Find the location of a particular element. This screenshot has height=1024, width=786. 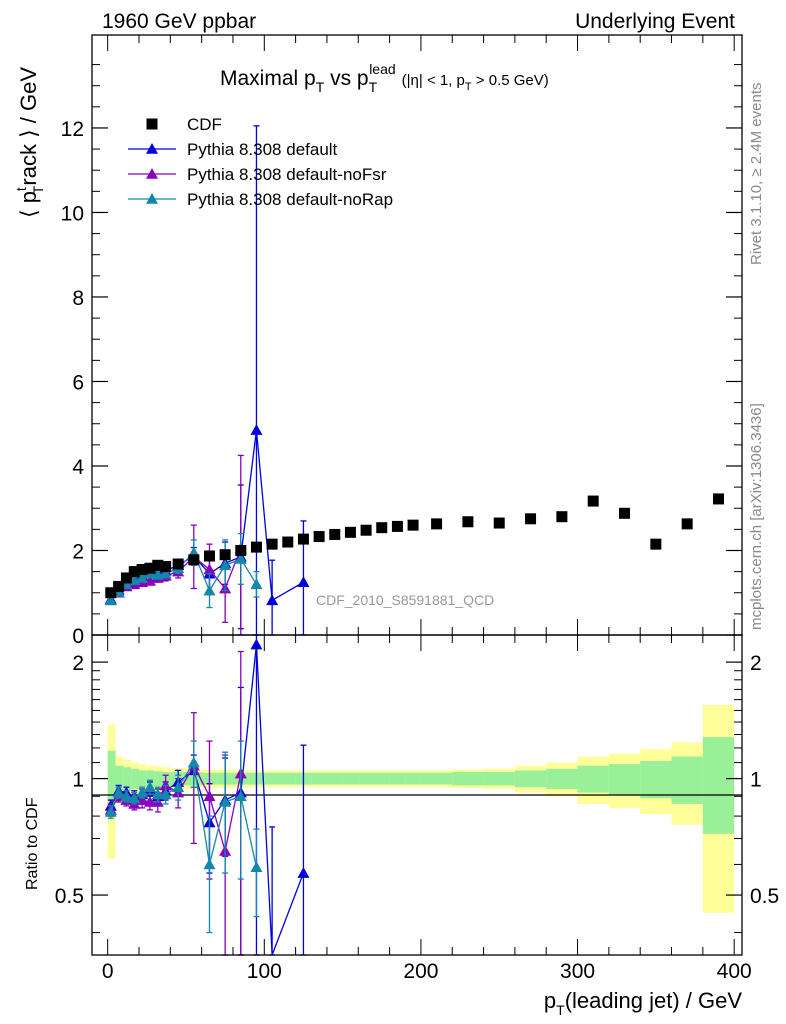

xlabel-post: (leading jet) / GeV is located at coordinates (654, 1000).